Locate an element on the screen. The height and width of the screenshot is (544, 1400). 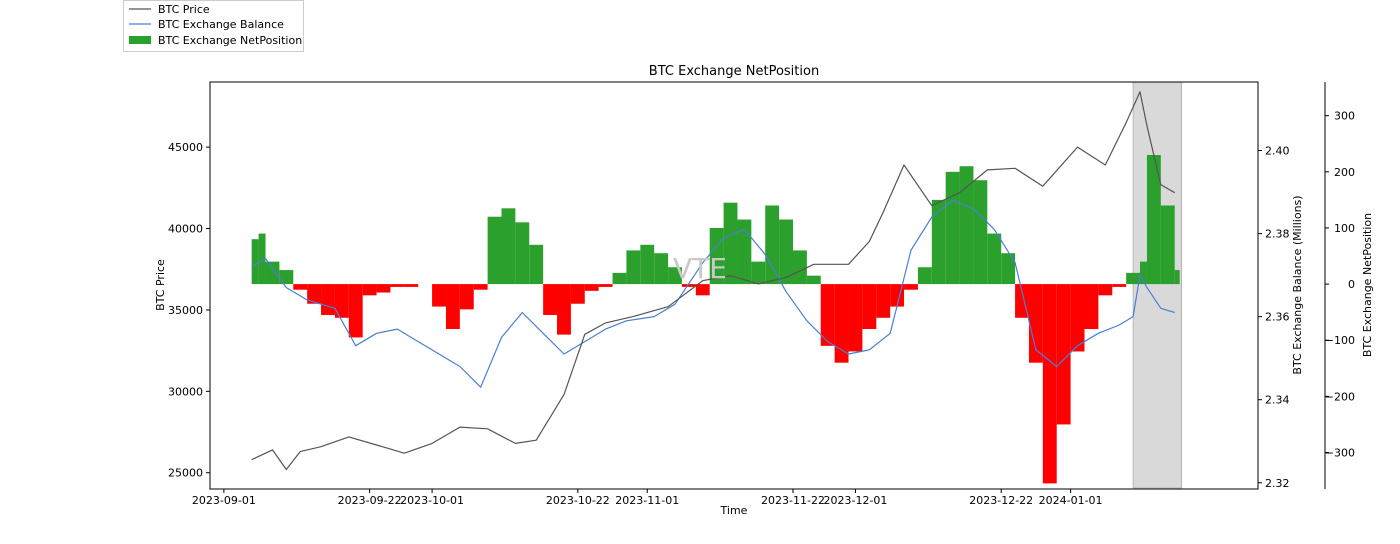
left-tick-label: 45000 is located at coordinates (185, 147).